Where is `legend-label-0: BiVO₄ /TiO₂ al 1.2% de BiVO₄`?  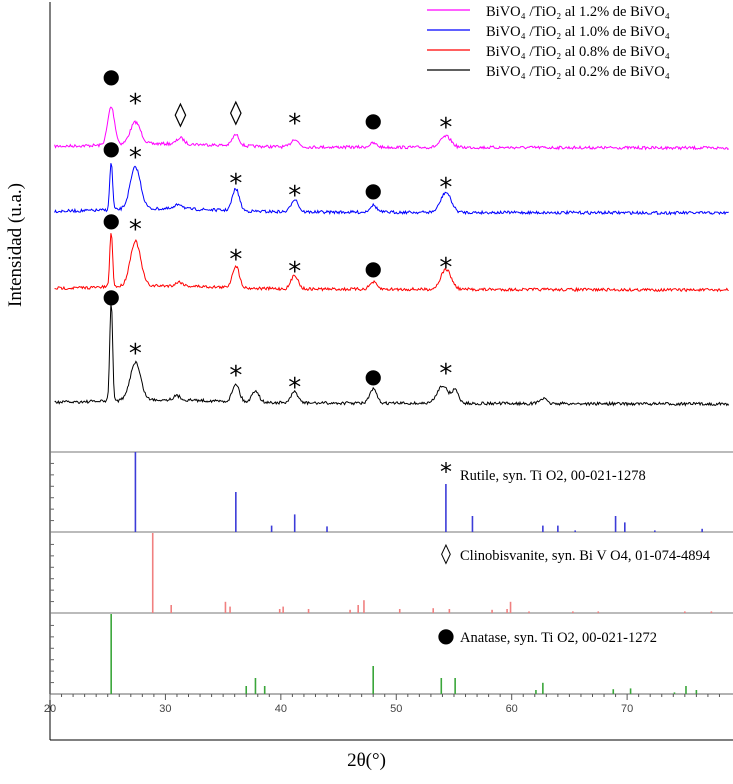
legend-label-0: BiVO₄ /TiO₂ al 1.2% de BiVO₄ is located at coordinates (578, 12).